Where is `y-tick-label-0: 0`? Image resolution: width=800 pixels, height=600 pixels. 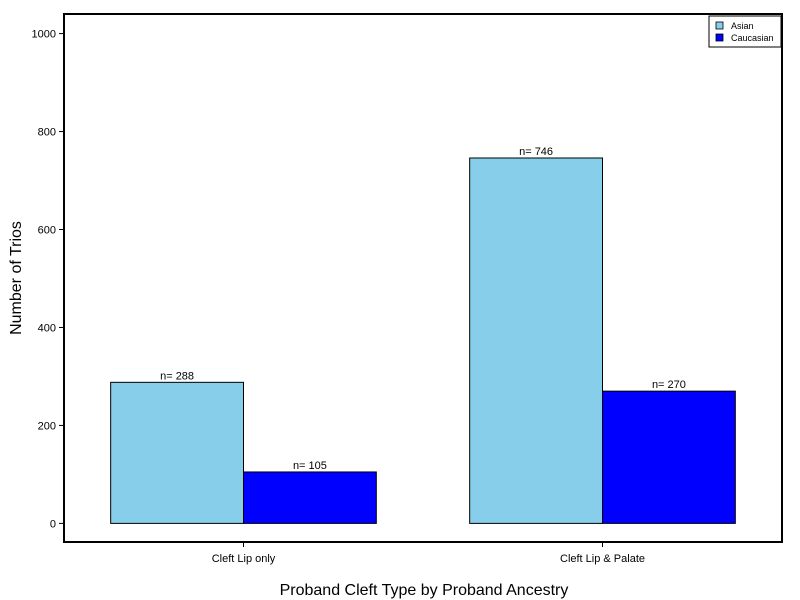 y-tick-label-0: 0 is located at coordinates (53, 524).